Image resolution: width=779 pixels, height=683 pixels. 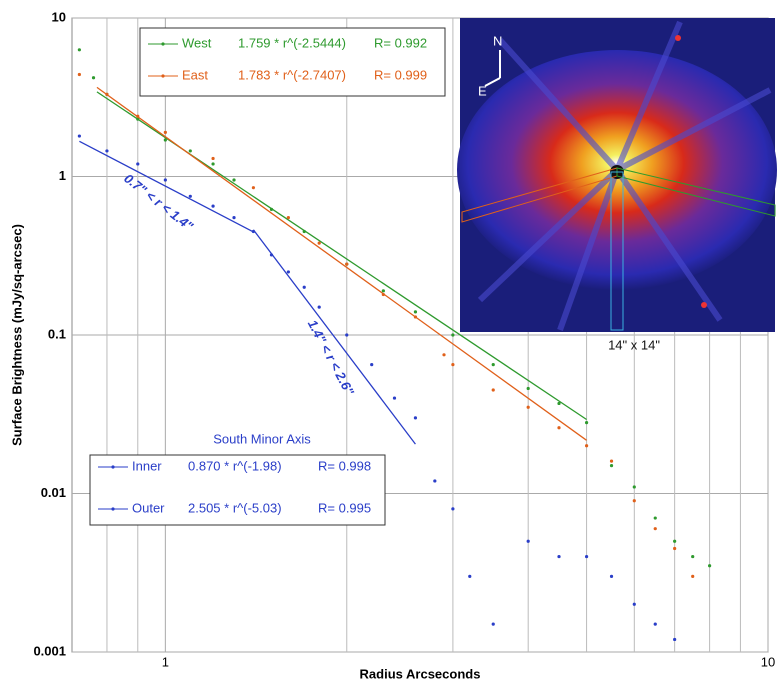 I want to click on compass-n-label: N, so click(x=497, y=40).